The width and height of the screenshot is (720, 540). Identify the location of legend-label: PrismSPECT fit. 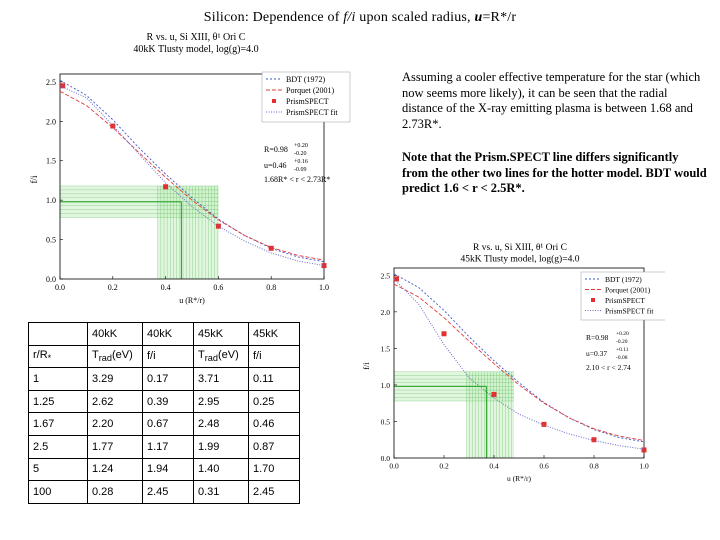
(629, 311).